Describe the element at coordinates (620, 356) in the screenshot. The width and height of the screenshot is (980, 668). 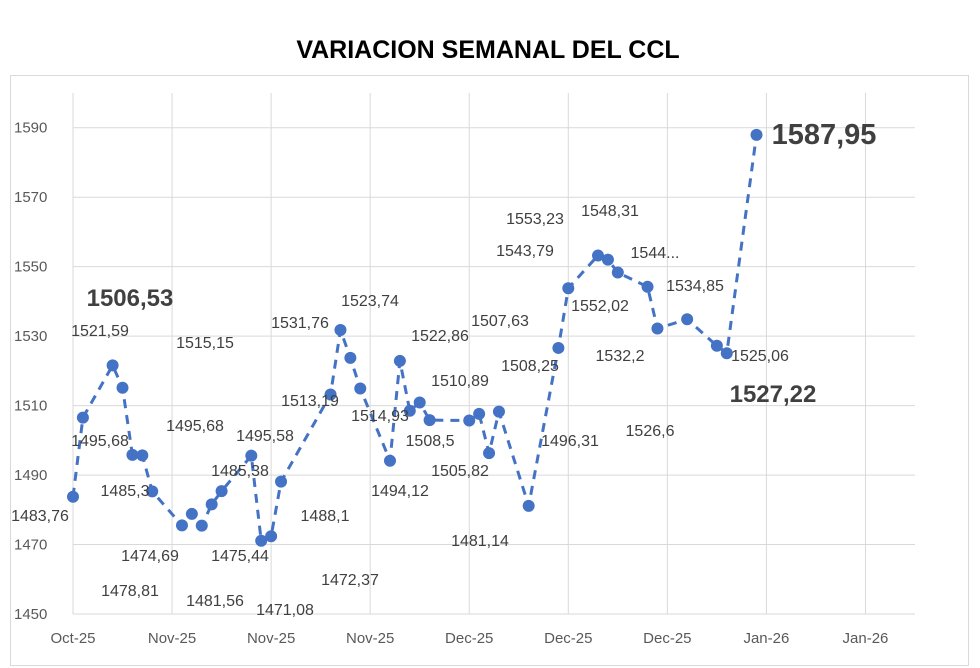
I see `data-label: 1532,2` at that location.